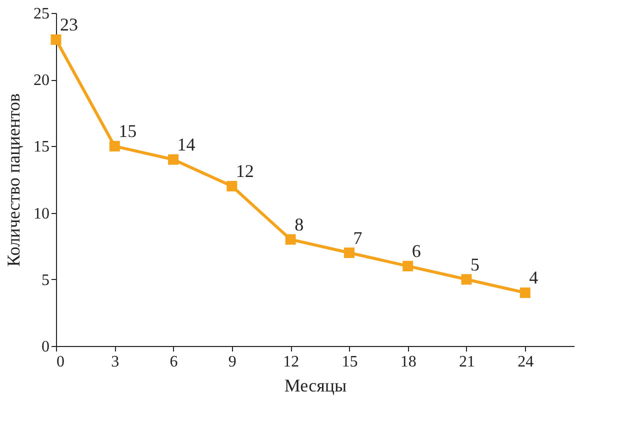 The image size is (627, 422). What do you see at coordinates (46, 347) in the screenshot?
I see `y-tick-label: 0` at bounding box center [46, 347].